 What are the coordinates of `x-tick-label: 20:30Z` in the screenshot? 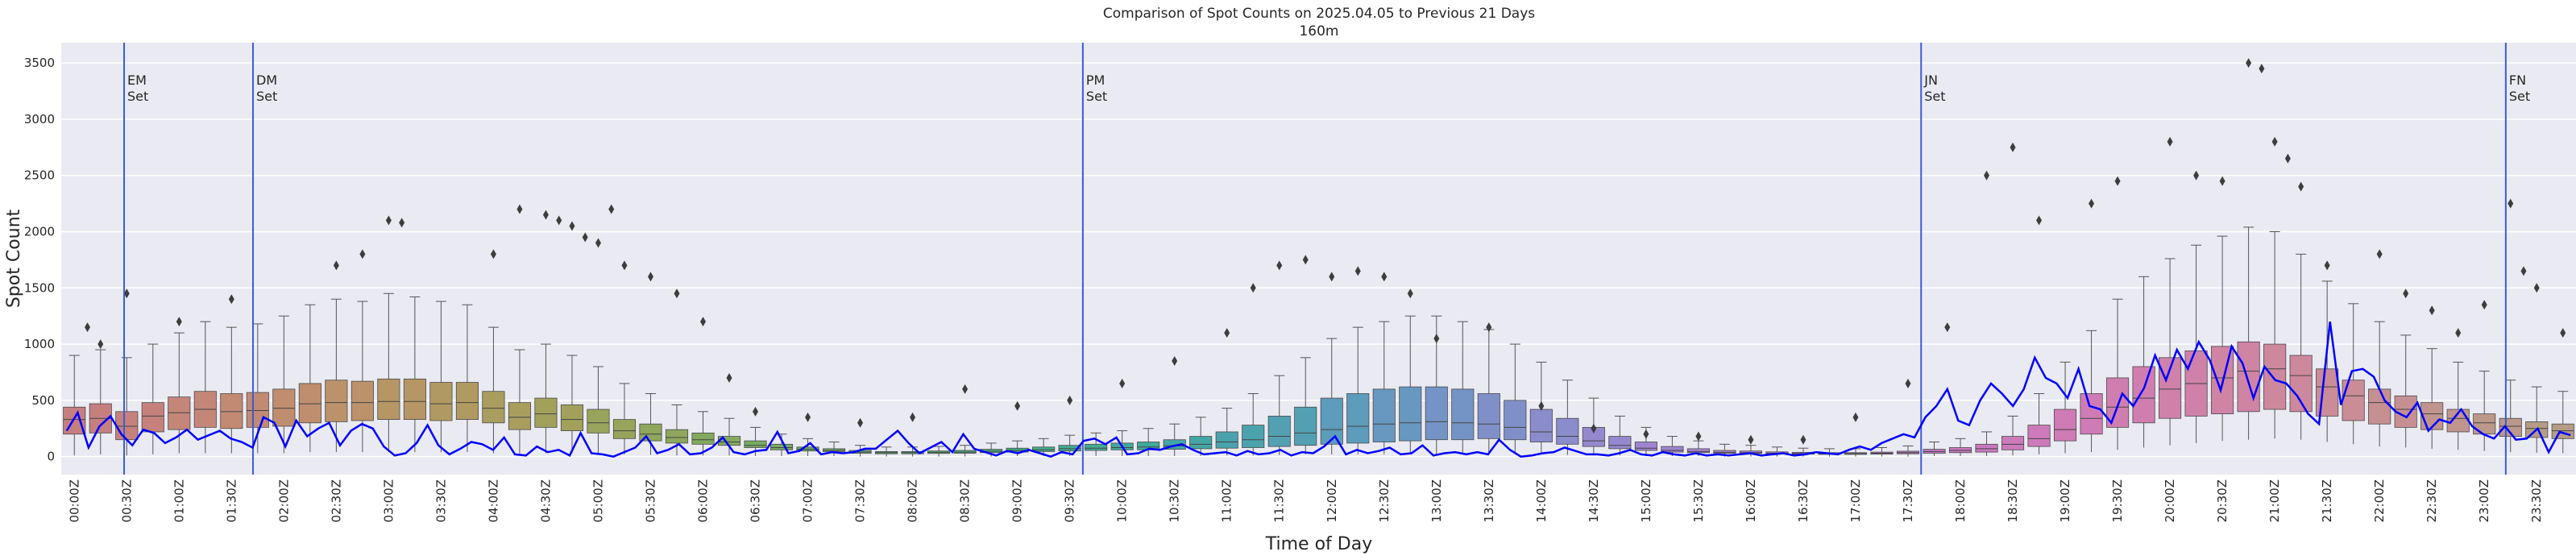 It's located at (2222, 501).